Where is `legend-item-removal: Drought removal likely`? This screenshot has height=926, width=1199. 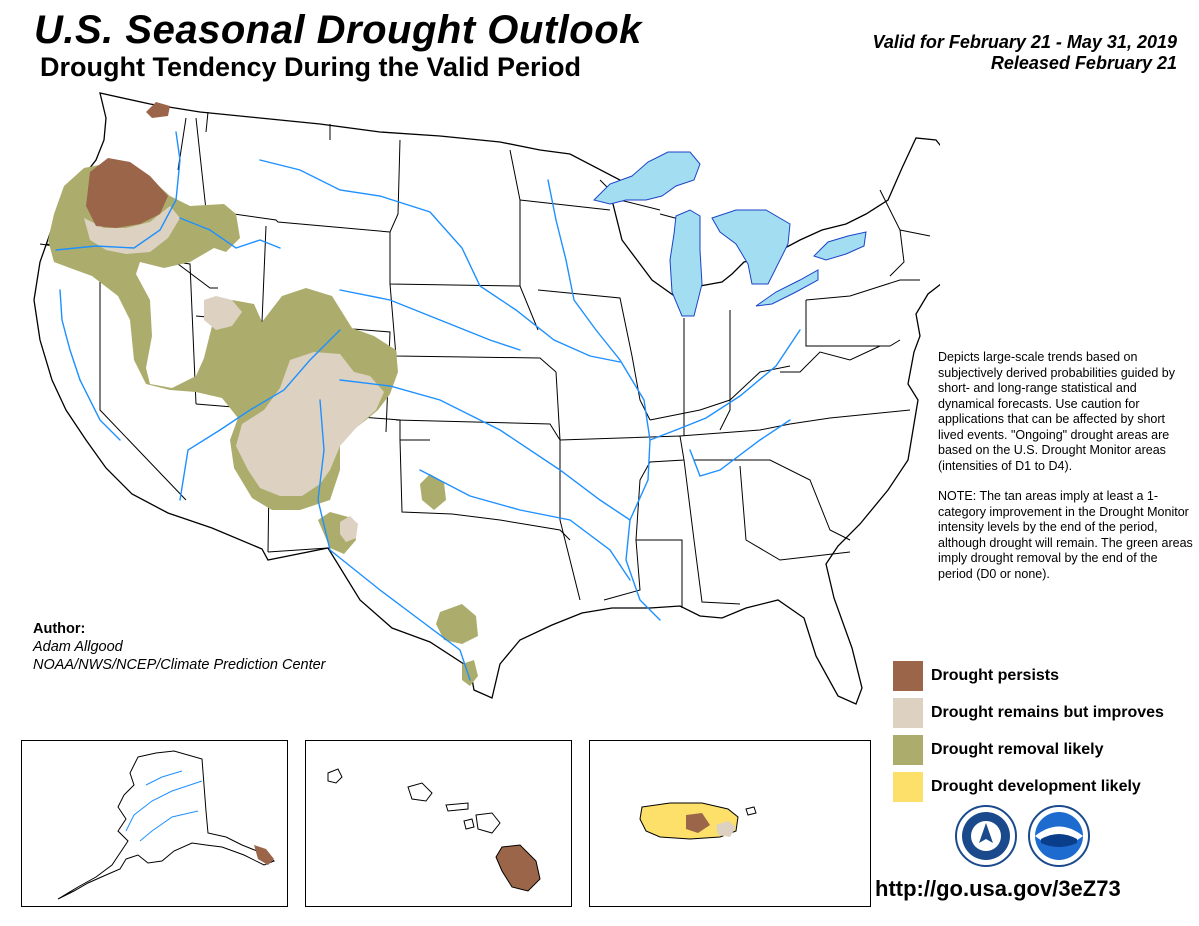 legend-item-removal: Drought removal likely is located at coordinates (1028, 749).